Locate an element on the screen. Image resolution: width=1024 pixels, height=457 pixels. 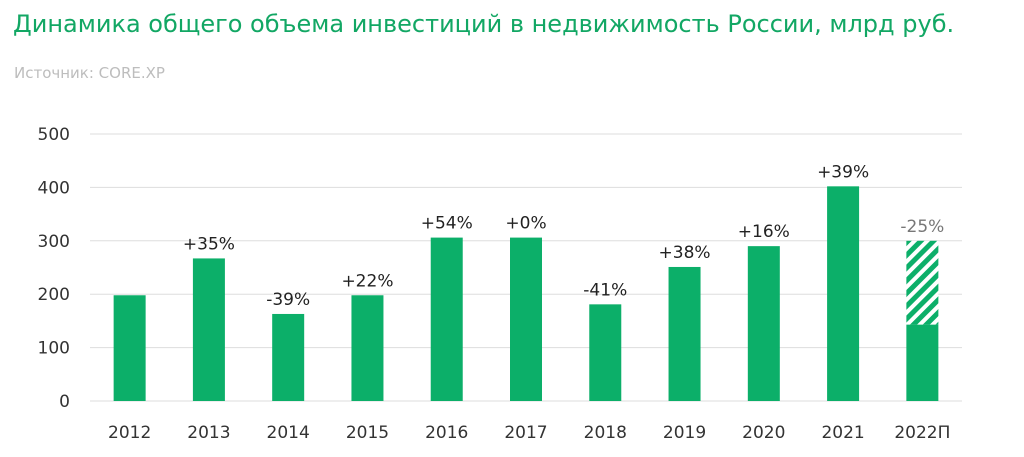
data-label: -41% is located at coordinates (605, 290).